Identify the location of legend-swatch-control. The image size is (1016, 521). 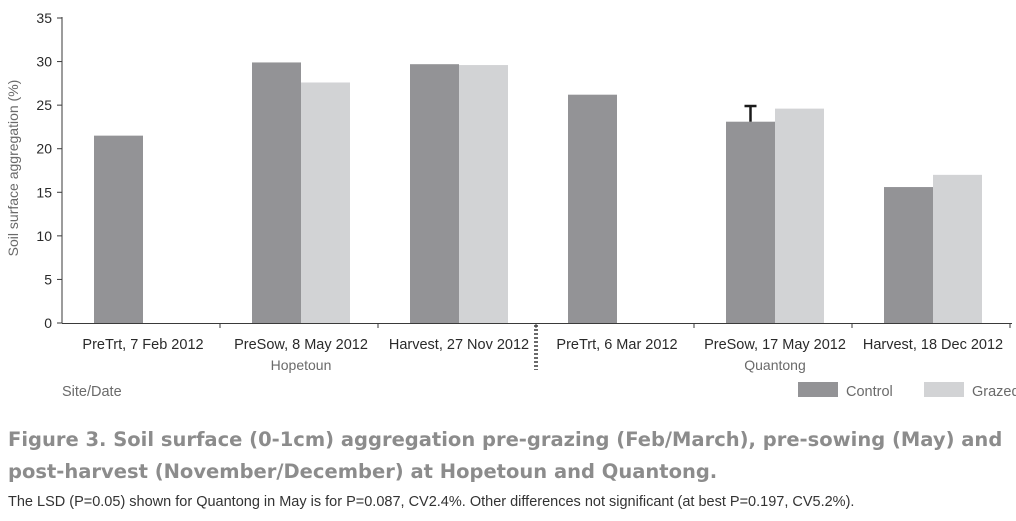
(818, 389).